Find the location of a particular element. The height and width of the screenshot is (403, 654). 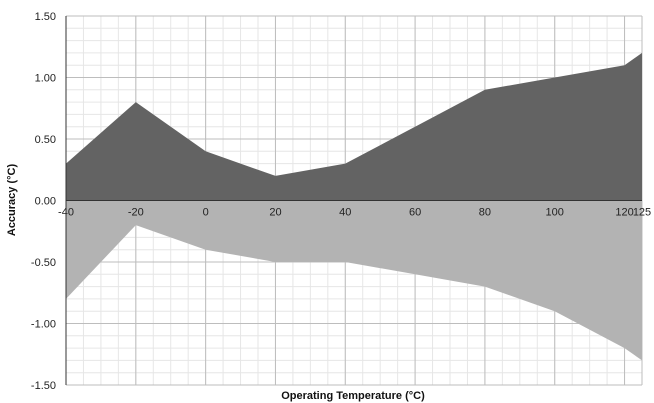

x-tick-label: 0 is located at coordinates (206, 213).